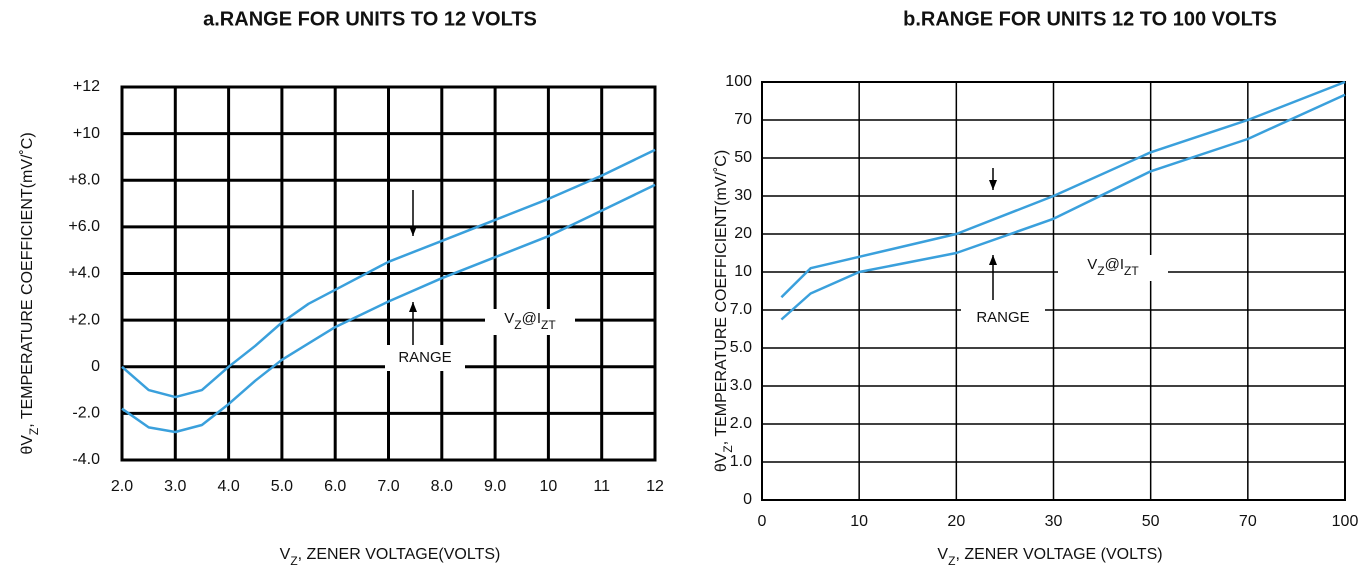 The image size is (1364, 577). I want to click on y-tick-label: -2.0, so click(86, 413).